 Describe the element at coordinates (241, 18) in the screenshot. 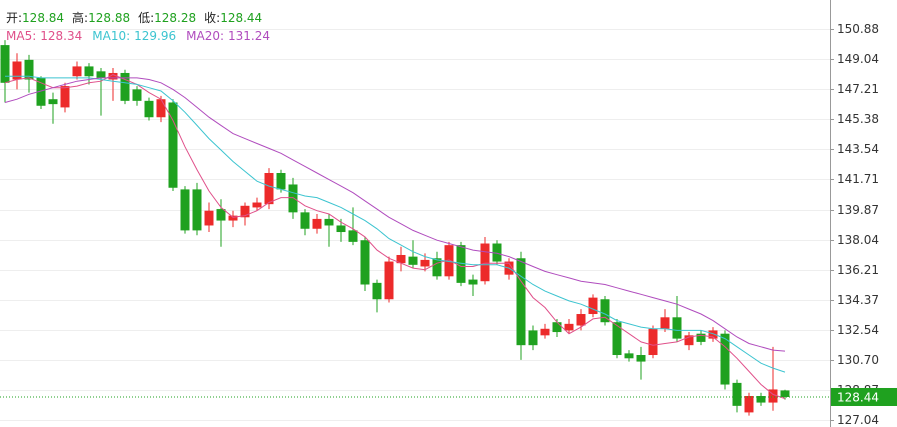

I see `ohlc-value: 128.44` at that location.